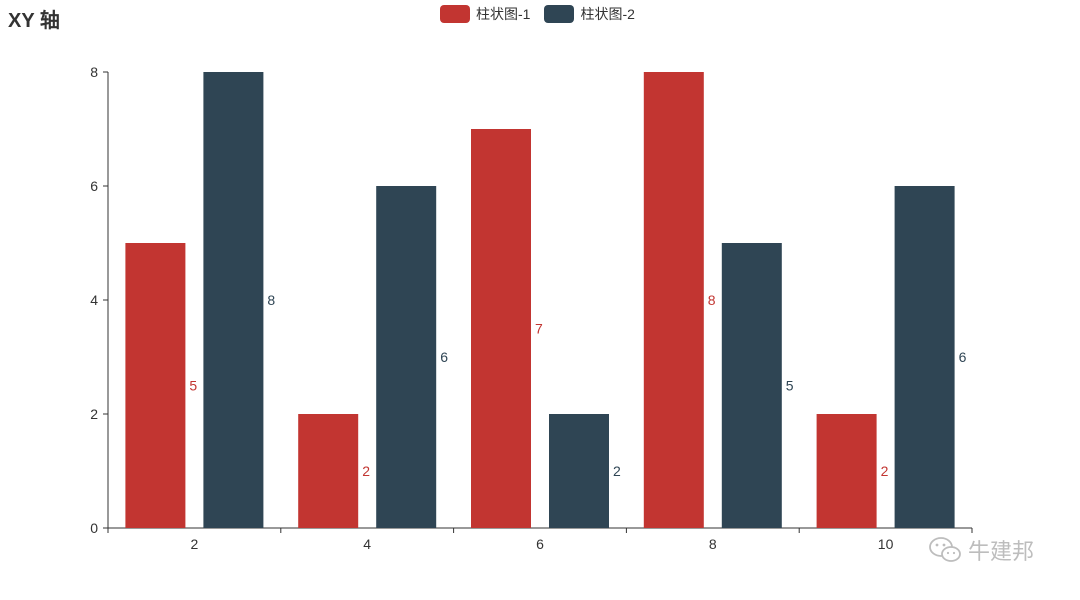 The image size is (1080, 600). Describe the element at coordinates (367, 544) in the screenshot. I see `x-tick-label: 4` at that location.